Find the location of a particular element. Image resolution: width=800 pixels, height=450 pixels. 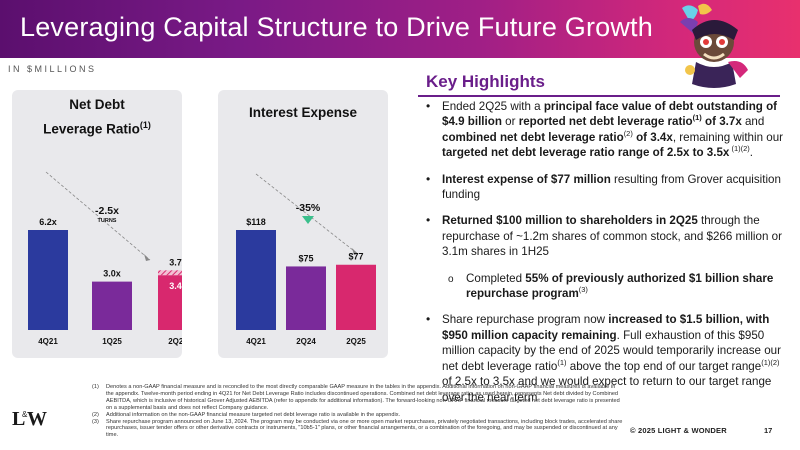

footnote-number: (1) is located at coordinates (95, 387).